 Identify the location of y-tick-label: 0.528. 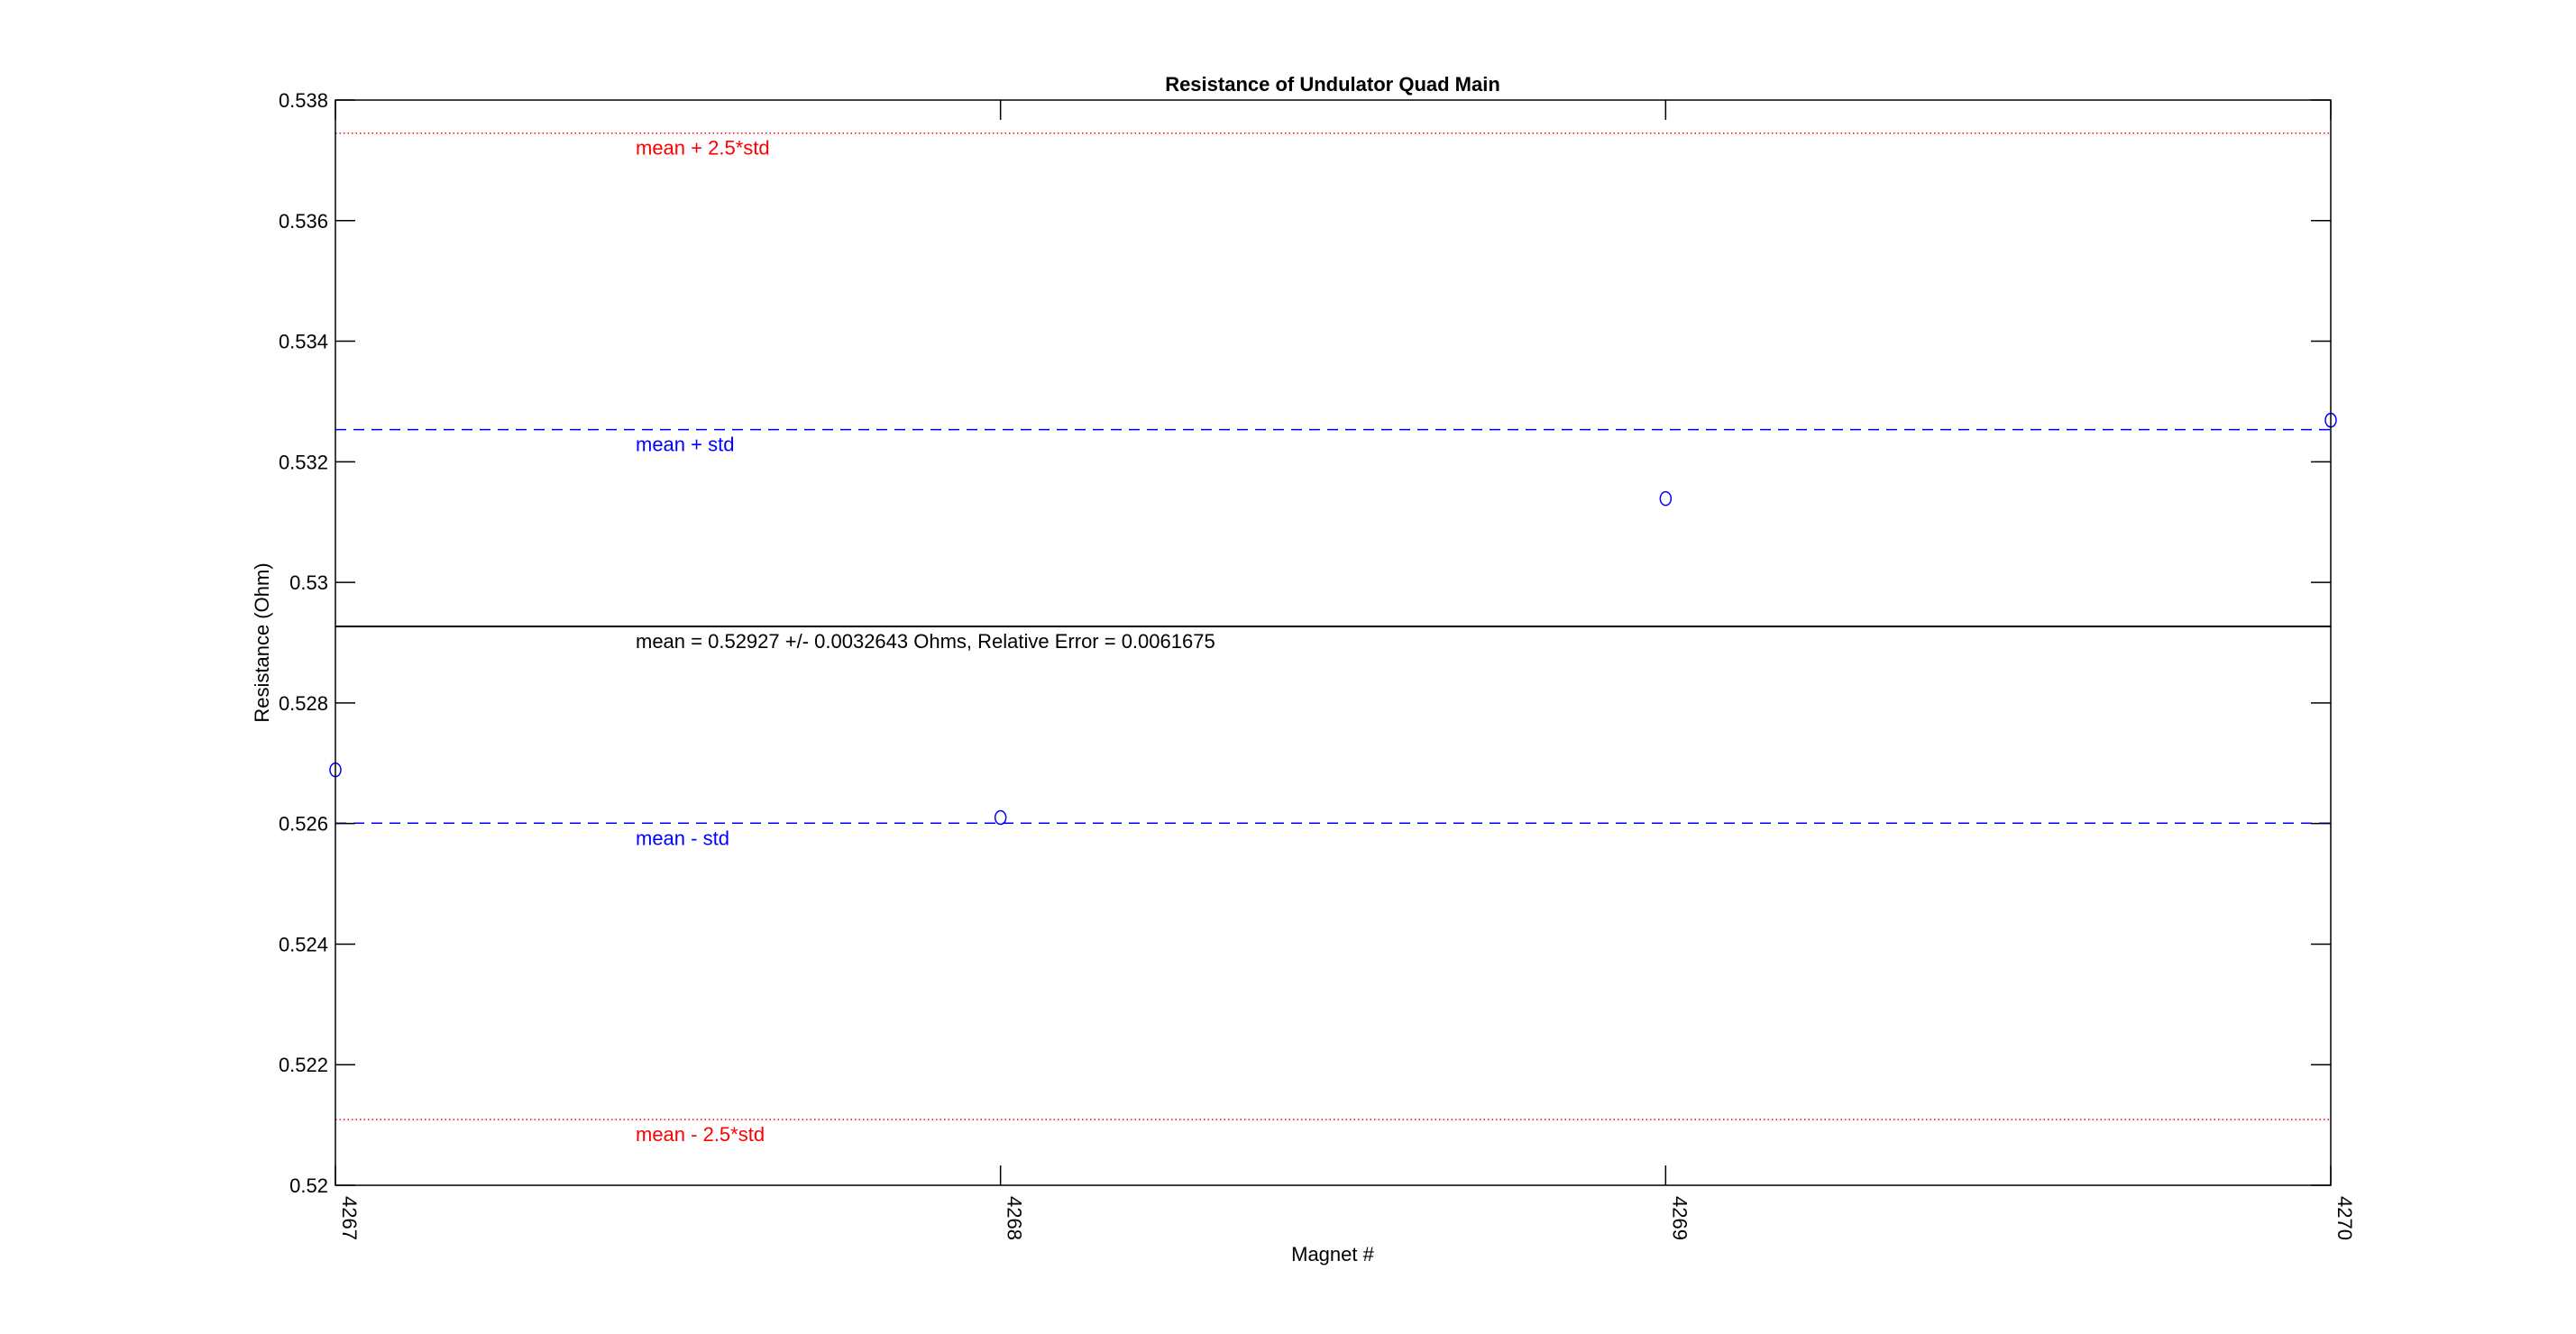
(303, 703).